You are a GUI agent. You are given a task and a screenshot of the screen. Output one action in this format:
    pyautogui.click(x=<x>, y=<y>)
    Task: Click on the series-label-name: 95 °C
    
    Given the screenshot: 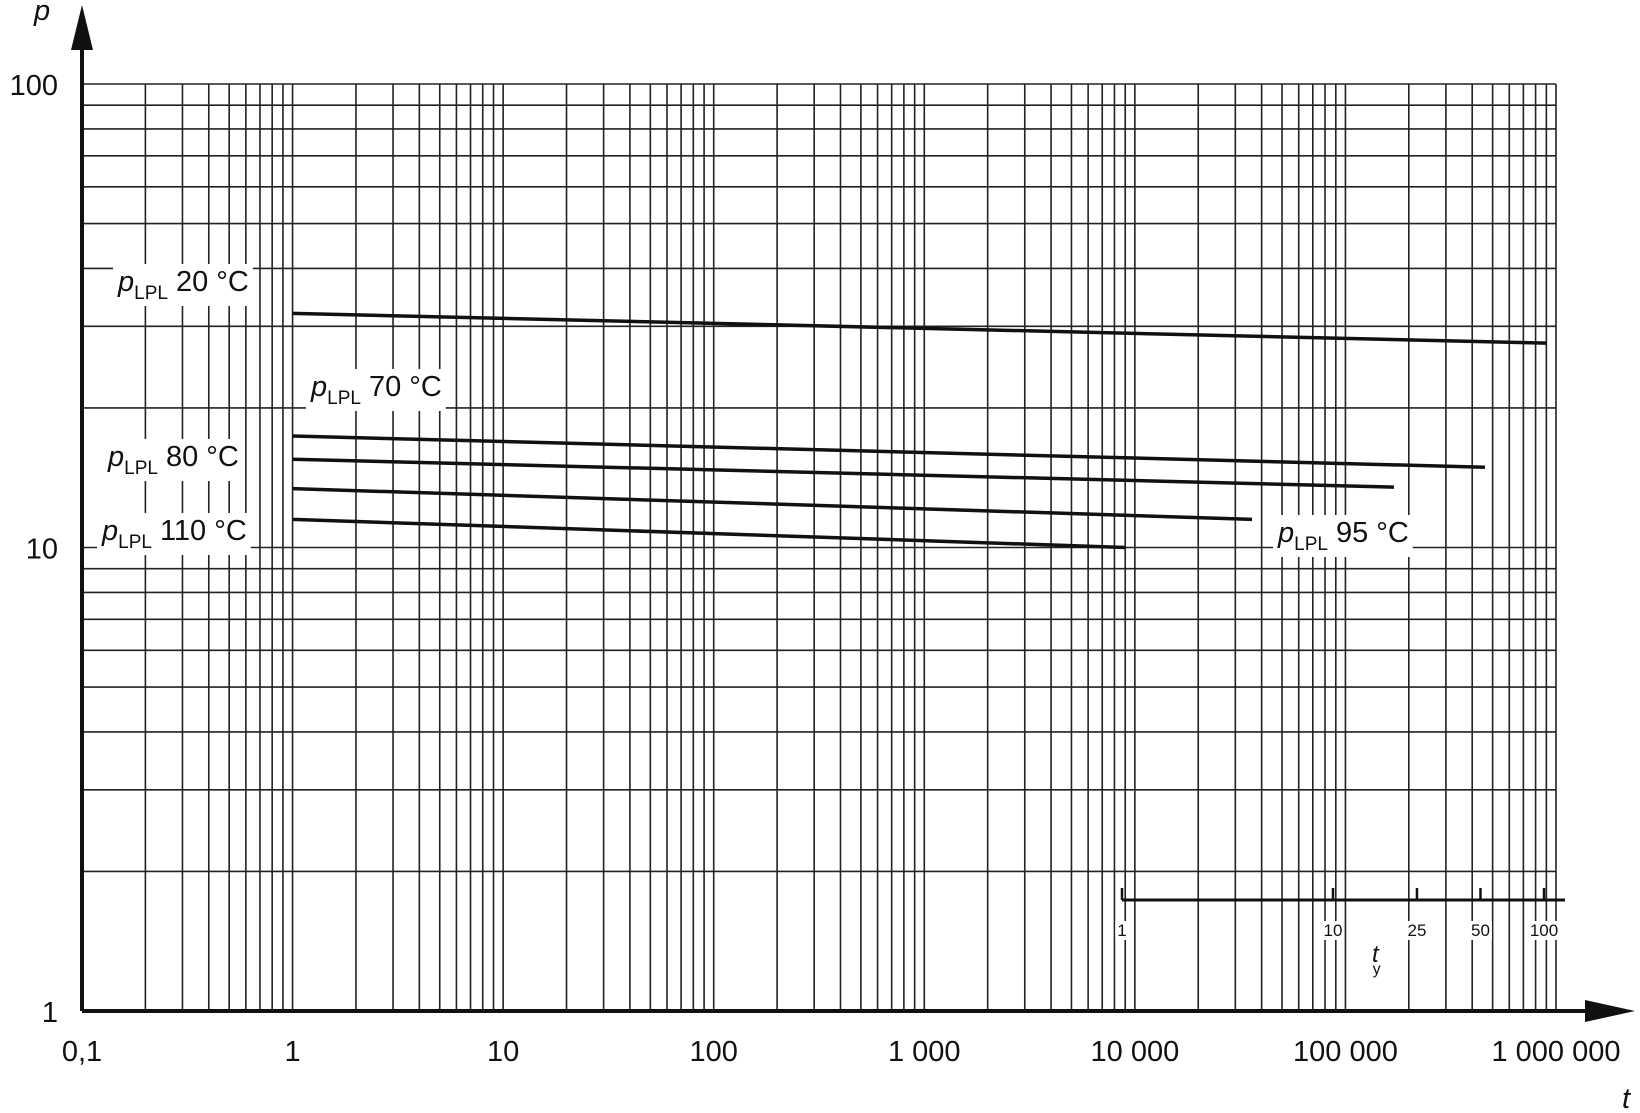 What is the action you would take?
    pyautogui.click(x=1372, y=533)
    